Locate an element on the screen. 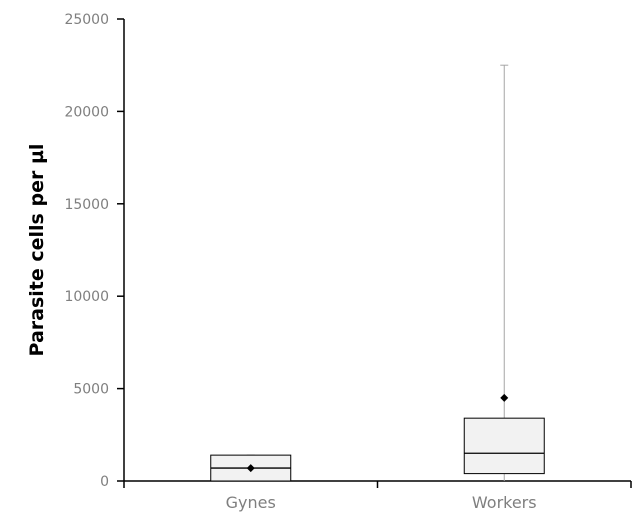 This screenshot has height=519, width=634. y-tick-label: 15000 is located at coordinates (86, 205).